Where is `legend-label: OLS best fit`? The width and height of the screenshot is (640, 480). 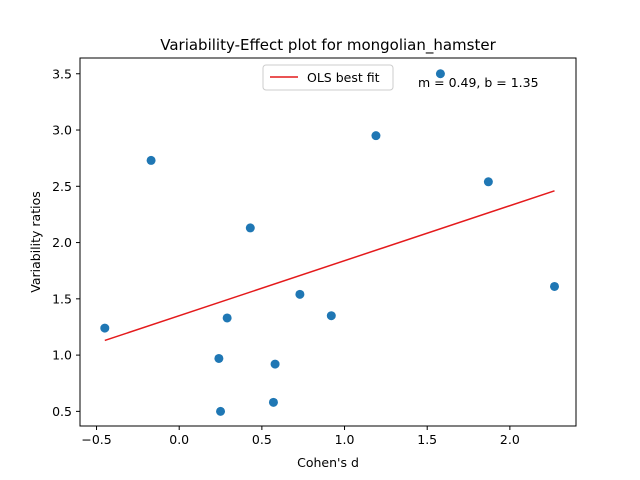
legend-label: OLS best fit is located at coordinates (343, 77).